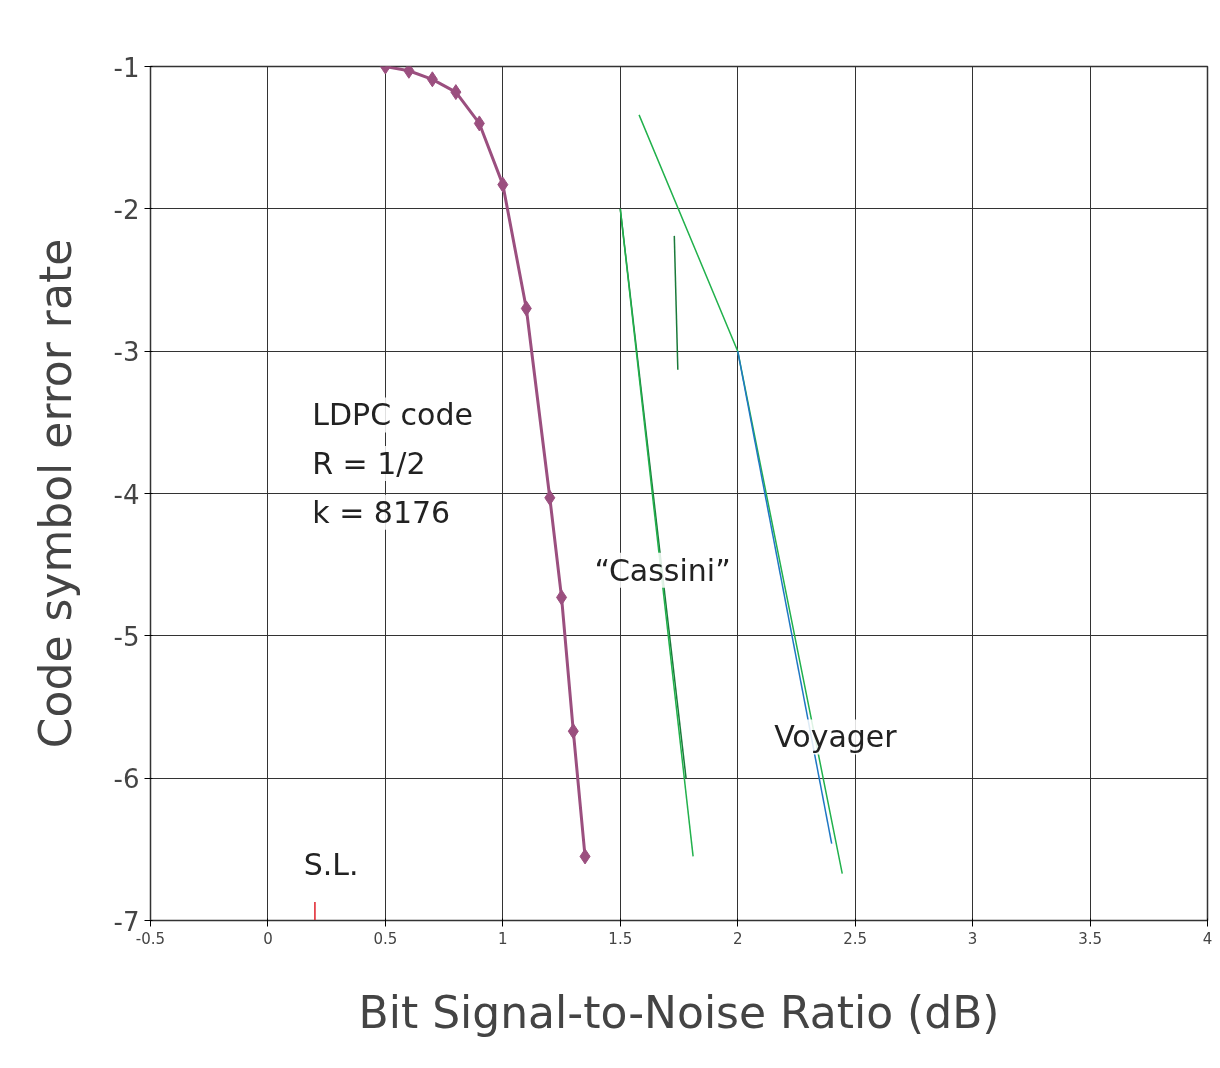  What do you see at coordinates (126, 209) in the screenshot?
I see `y-tick-label: -2` at bounding box center [126, 209].